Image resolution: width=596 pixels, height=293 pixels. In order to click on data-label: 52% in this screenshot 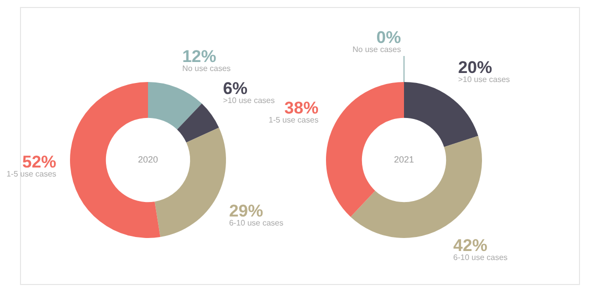, I will do `click(39, 162)`.